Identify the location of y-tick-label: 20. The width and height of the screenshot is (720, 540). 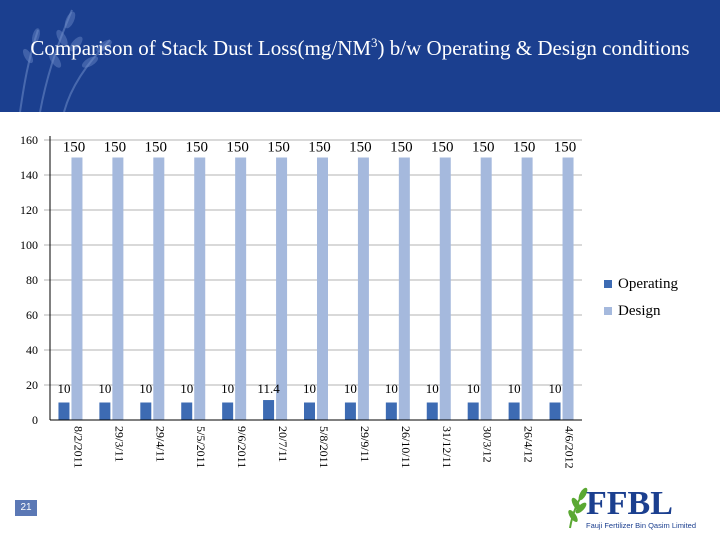
(32, 385).